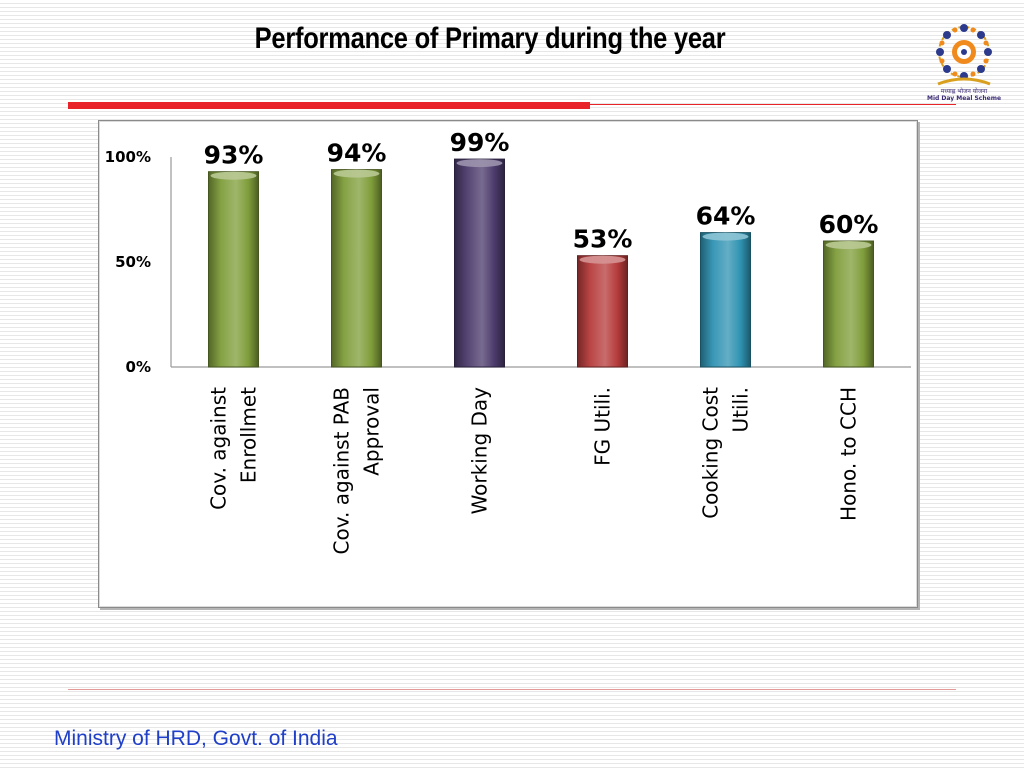  Describe the element at coordinates (357, 153) in the screenshot. I see `value-label: 94%` at that location.